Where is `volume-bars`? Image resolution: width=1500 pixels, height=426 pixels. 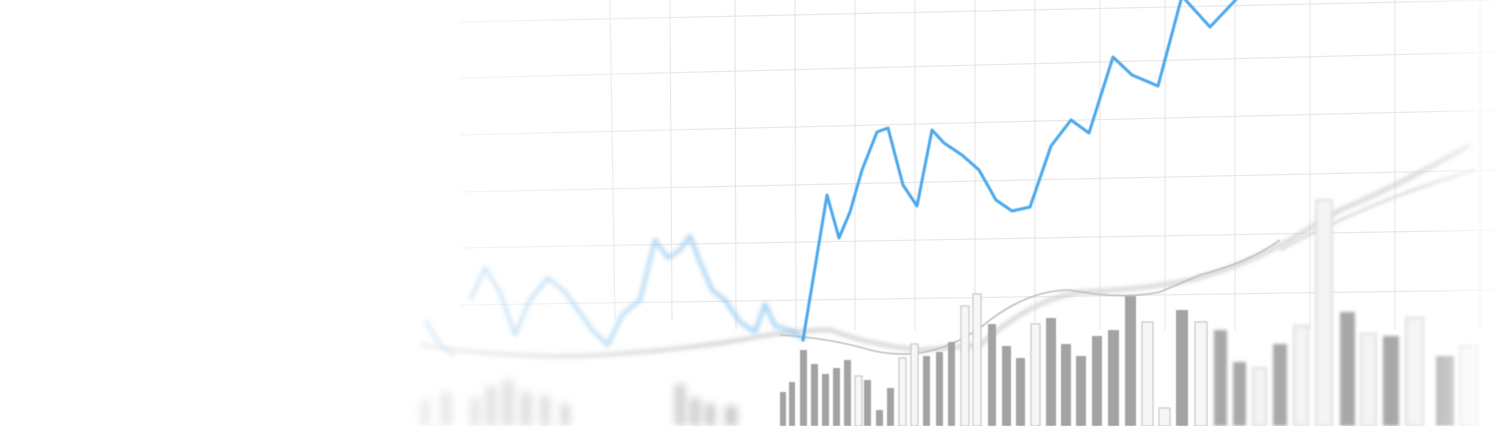
volume-bars is located at coordinates (994, 359).